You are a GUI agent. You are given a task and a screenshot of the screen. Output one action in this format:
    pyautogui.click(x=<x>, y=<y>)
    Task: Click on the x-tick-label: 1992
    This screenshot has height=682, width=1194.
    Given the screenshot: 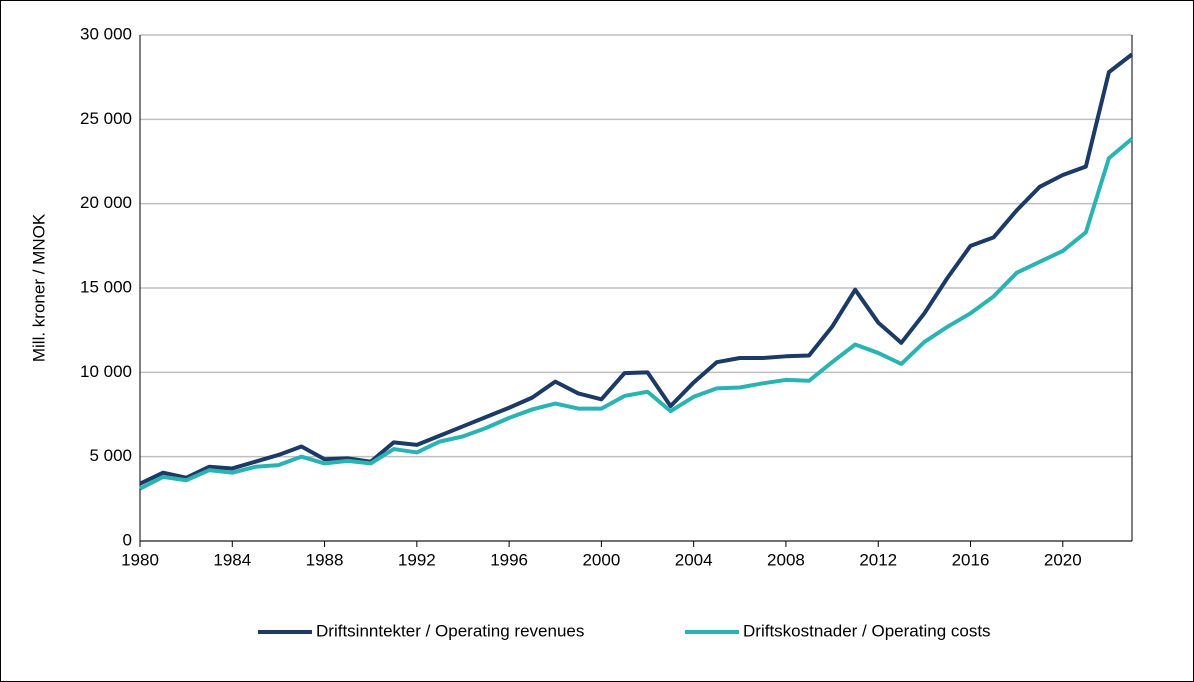 What is the action you would take?
    pyautogui.click(x=417, y=559)
    